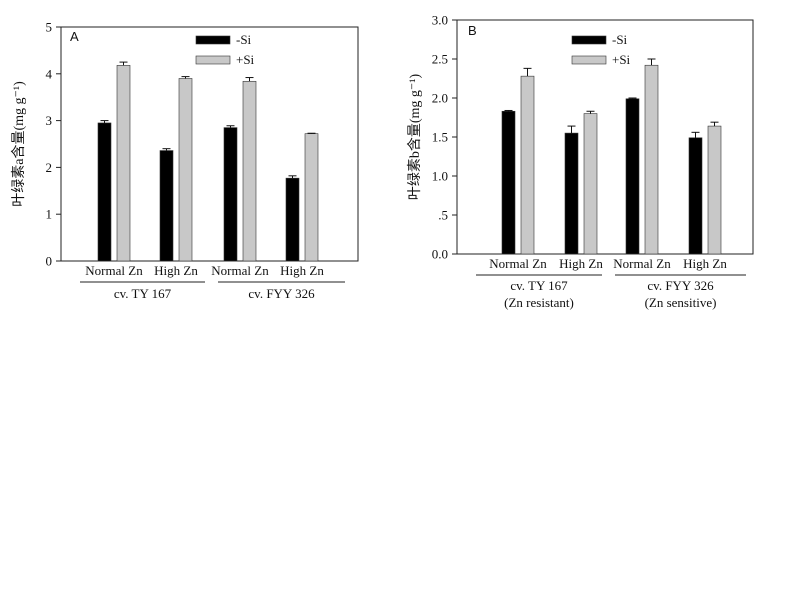  I want to click on group-sublabel: (Zn resistant), so click(539, 302).